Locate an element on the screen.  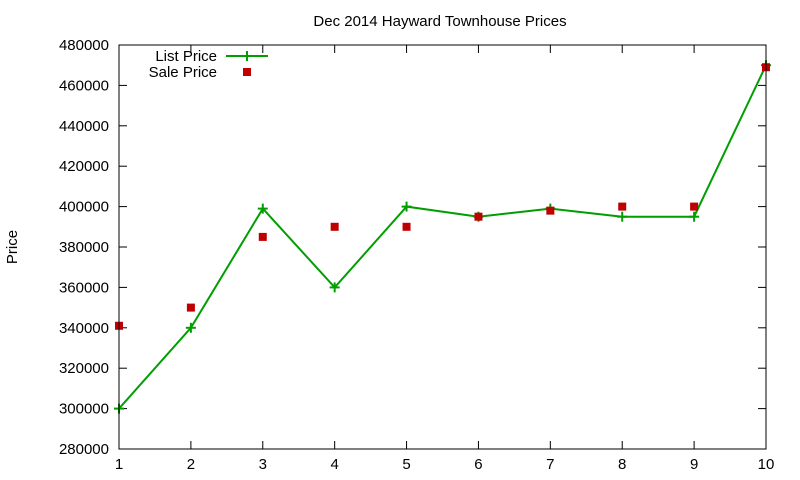
x-tick-label: 3 is located at coordinates (263, 464).